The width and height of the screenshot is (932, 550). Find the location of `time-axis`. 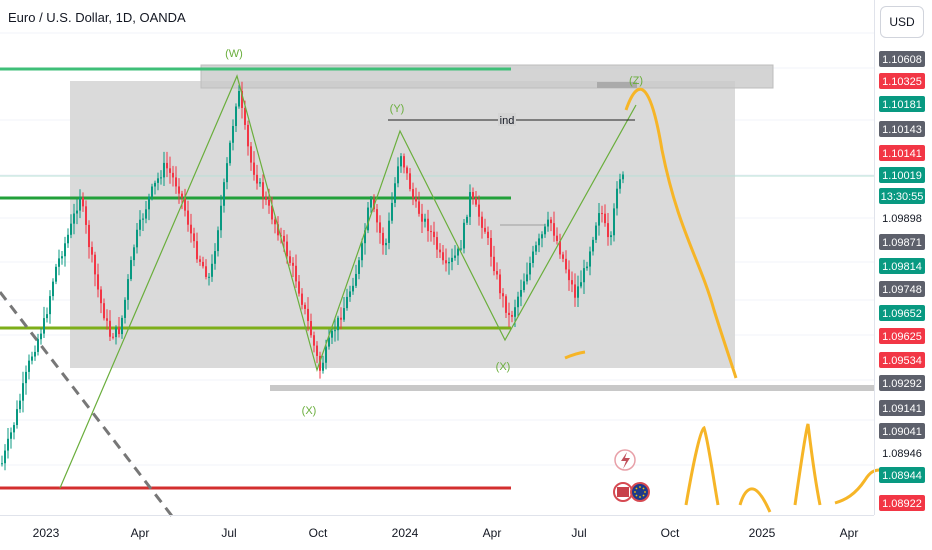

time-axis is located at coordinates (437, 532).